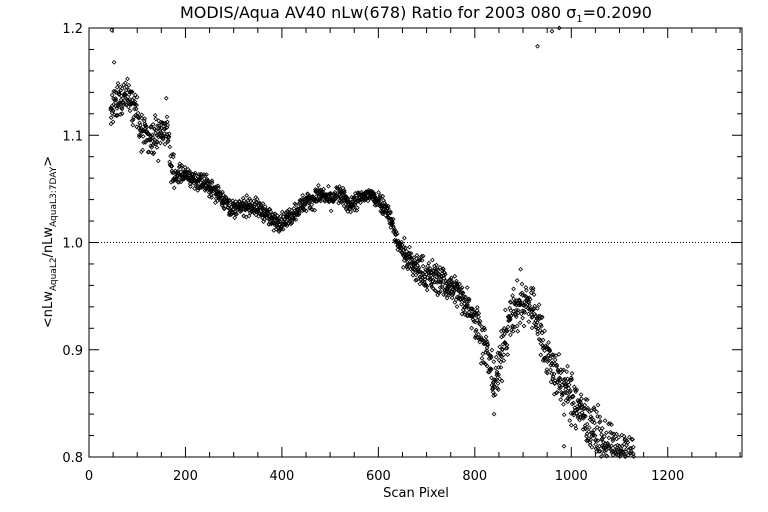 This screenshot has height=512, width=768. What do you see at coordinates (667, 476) in the screenshot?
I see `x-tick-label: 1200` at bounding box center [667, 476].